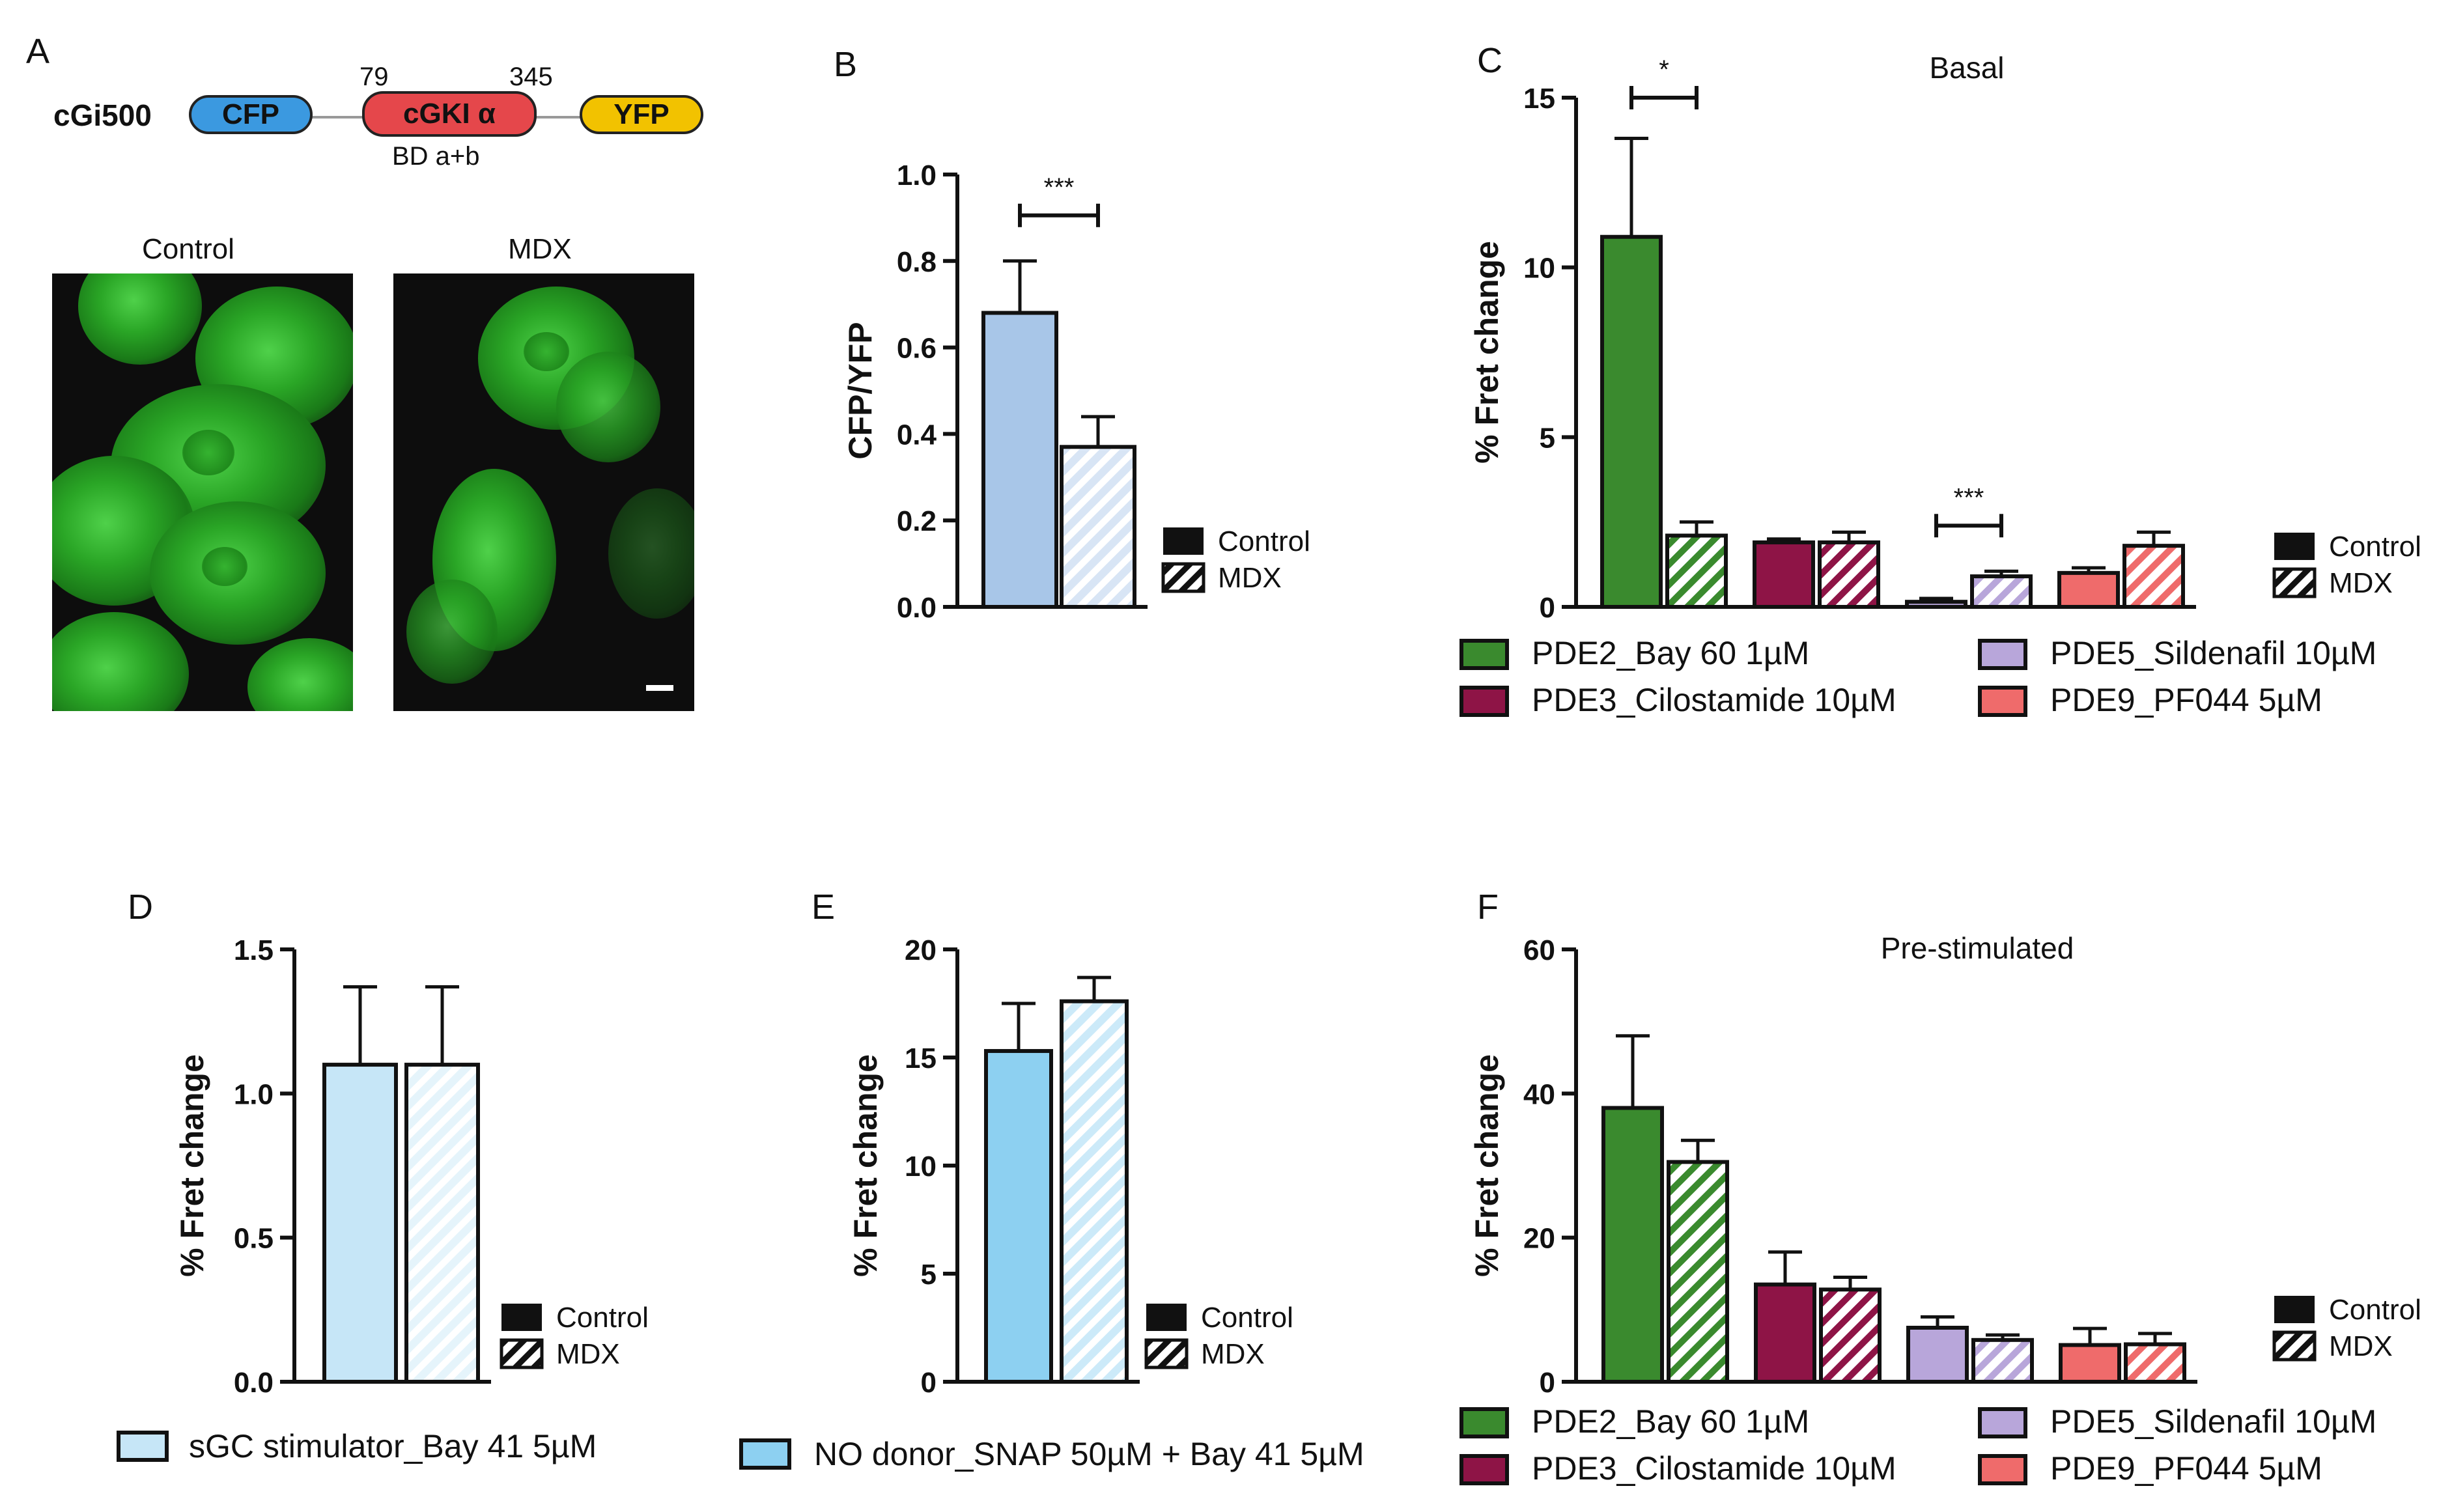 This screenshot has width=2439, height=1512. I want to click on micrograph-mdx, so click(543, 492).